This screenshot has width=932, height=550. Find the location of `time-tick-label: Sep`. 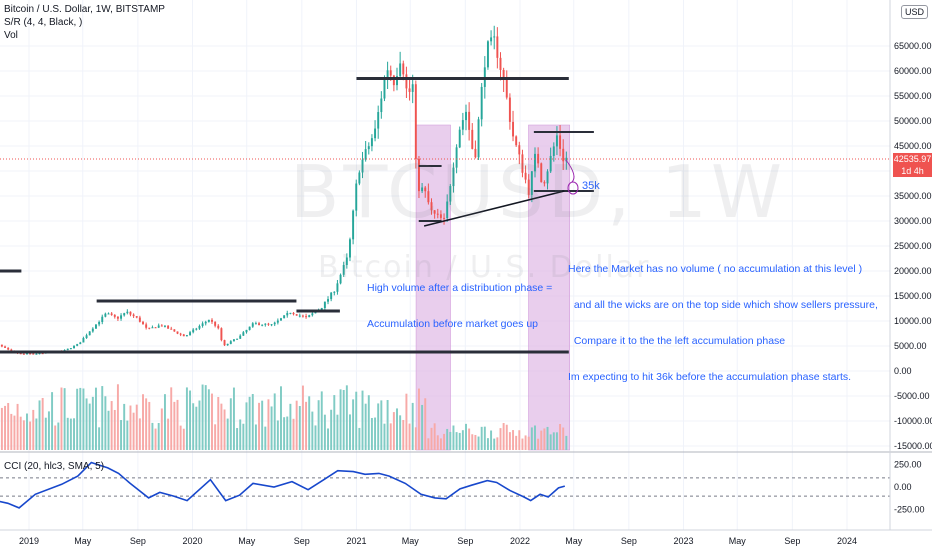

time-tick-label: Sep is located at coordinates (792, 541).